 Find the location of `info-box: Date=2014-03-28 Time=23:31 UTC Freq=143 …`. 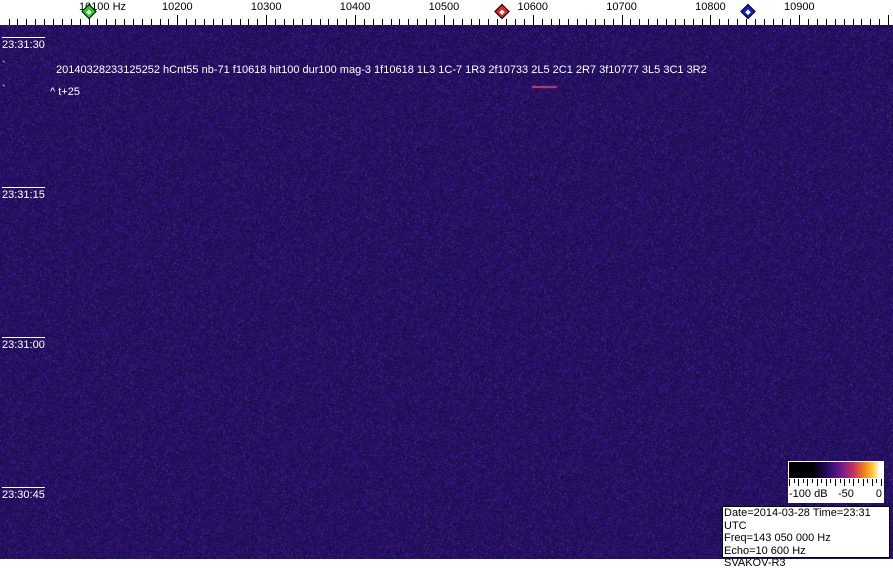

info-box: Date=2014-03-28 Time=23:31 UTC Freq=143 … is located at coordinates (806, 537).